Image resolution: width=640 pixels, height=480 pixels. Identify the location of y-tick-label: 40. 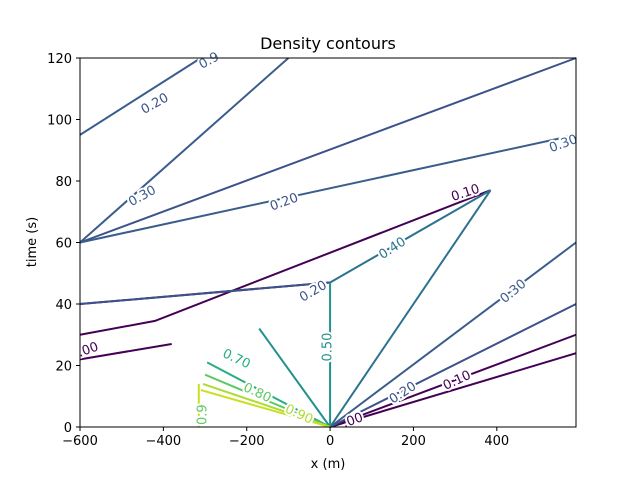
(63, 305).